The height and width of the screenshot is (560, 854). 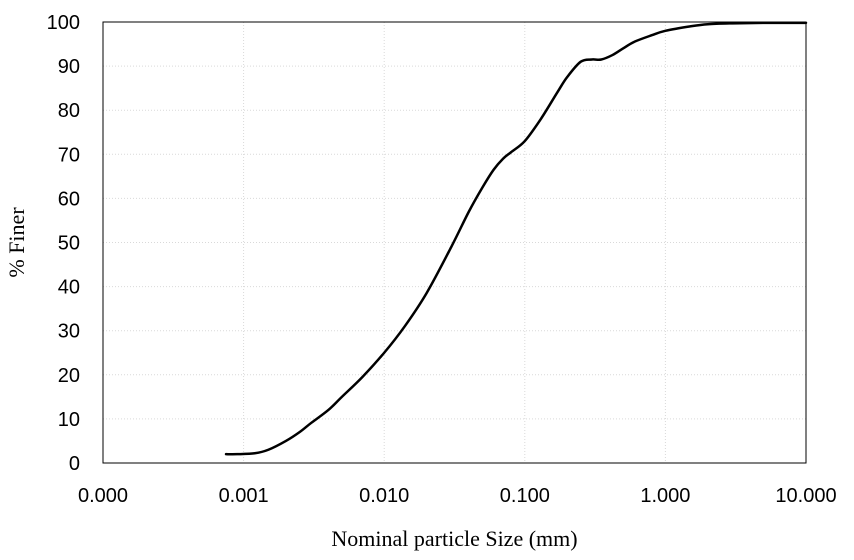 What do you see at coordinates (69, 67) in the screenshot?
I see `y-tick-label: 90` at bounding box center [69, 67].